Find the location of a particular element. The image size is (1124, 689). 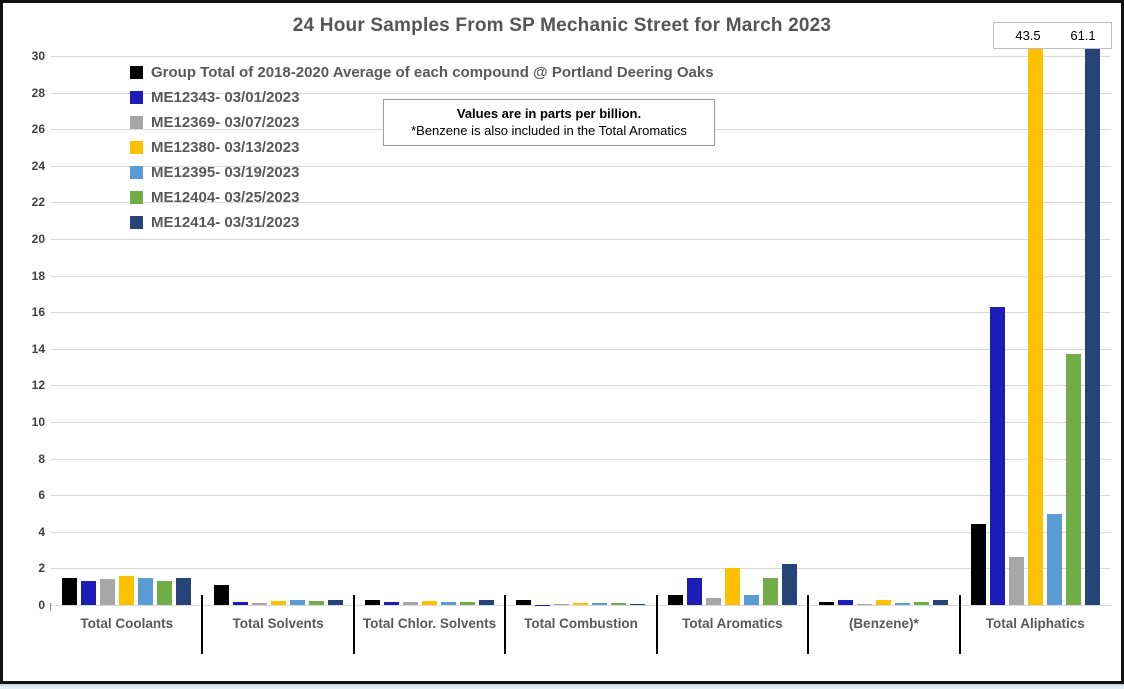

legend-item-7: ME12414- 03/31/2023 is located at coordinates (422, 222).